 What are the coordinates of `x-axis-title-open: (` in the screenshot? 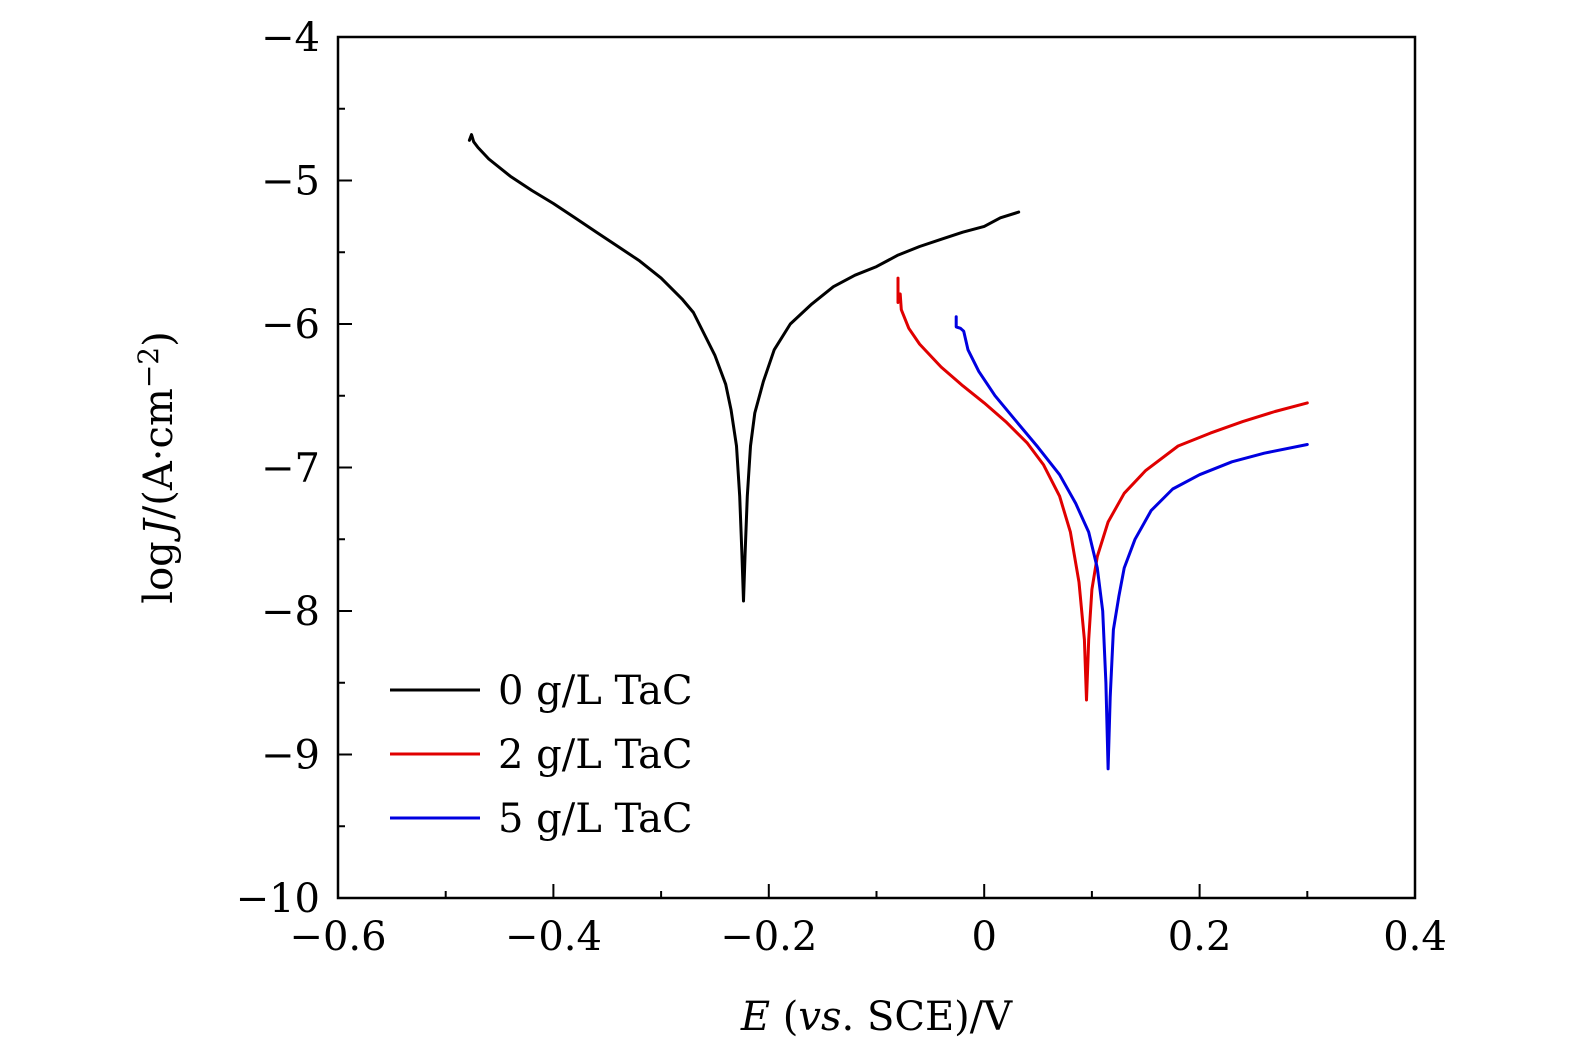 It's located at (784, 1017).